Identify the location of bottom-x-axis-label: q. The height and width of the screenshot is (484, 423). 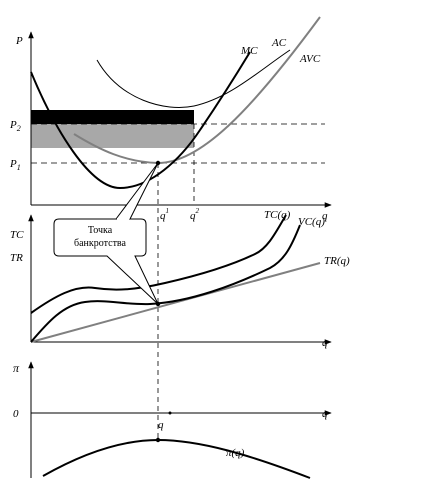
(325, 414).